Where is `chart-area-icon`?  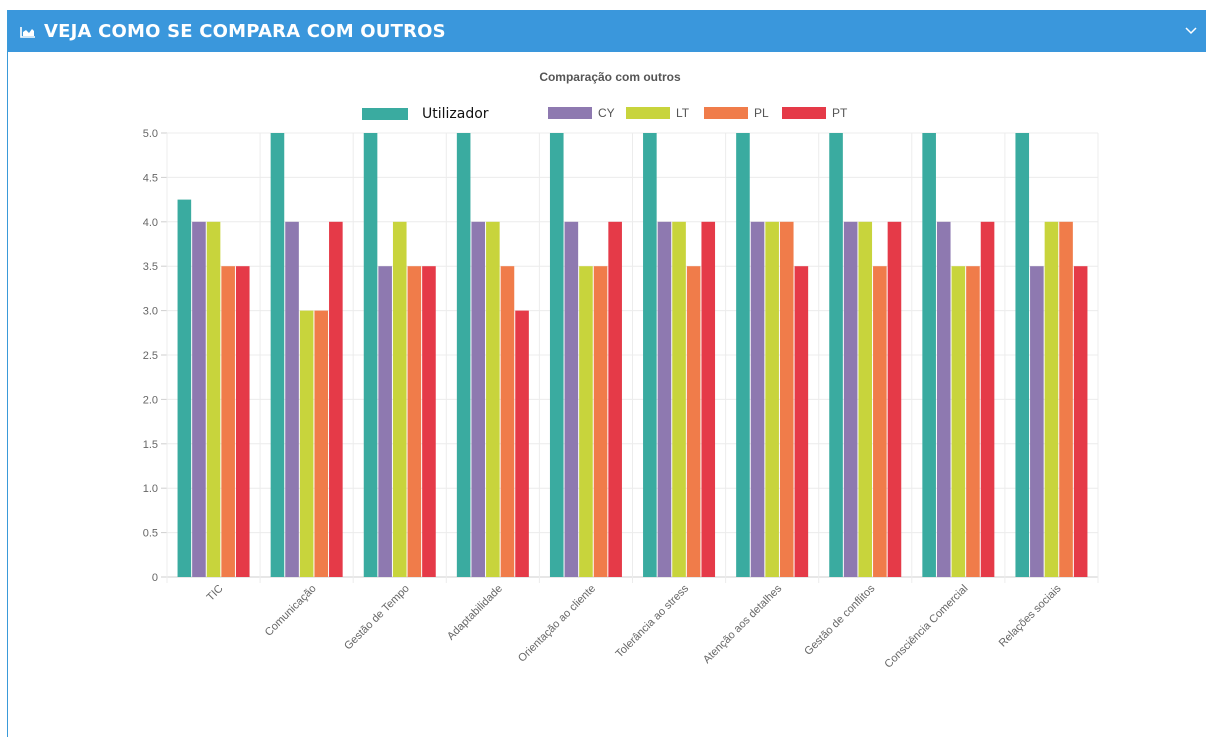
chart-area-icon is located at coordinates (28, 31).